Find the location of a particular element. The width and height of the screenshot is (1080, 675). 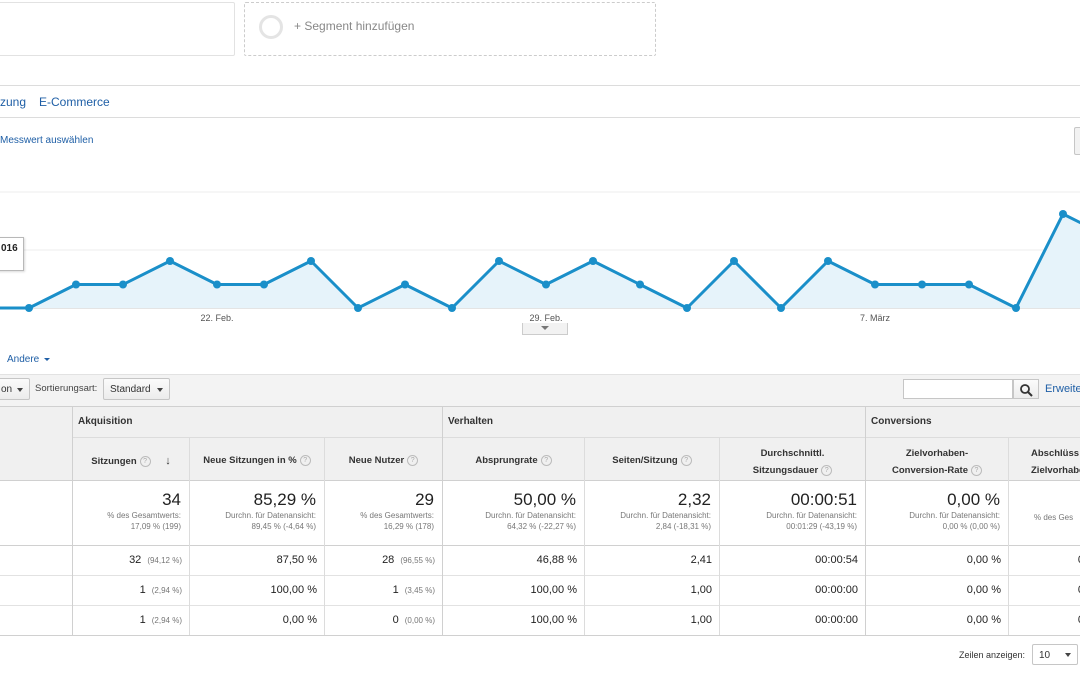

col-seiten-label: Seiten/Sitzung is located at coordinates (645, 461).